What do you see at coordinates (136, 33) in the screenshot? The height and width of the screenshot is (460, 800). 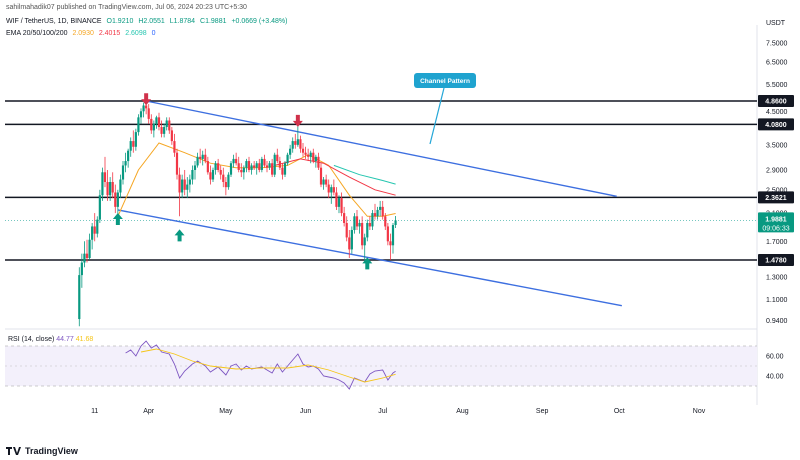 I see `ema100-value: 2.6098` at bounding box center [136, 33].